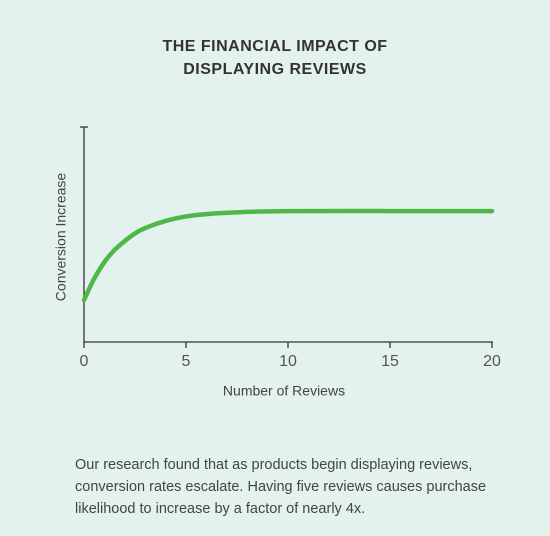  What do you see at coordinates (275, 69) in the screenshot?
I see `chart-title: DISPLAYING REVIEWS` at bounding box center [275, 69].